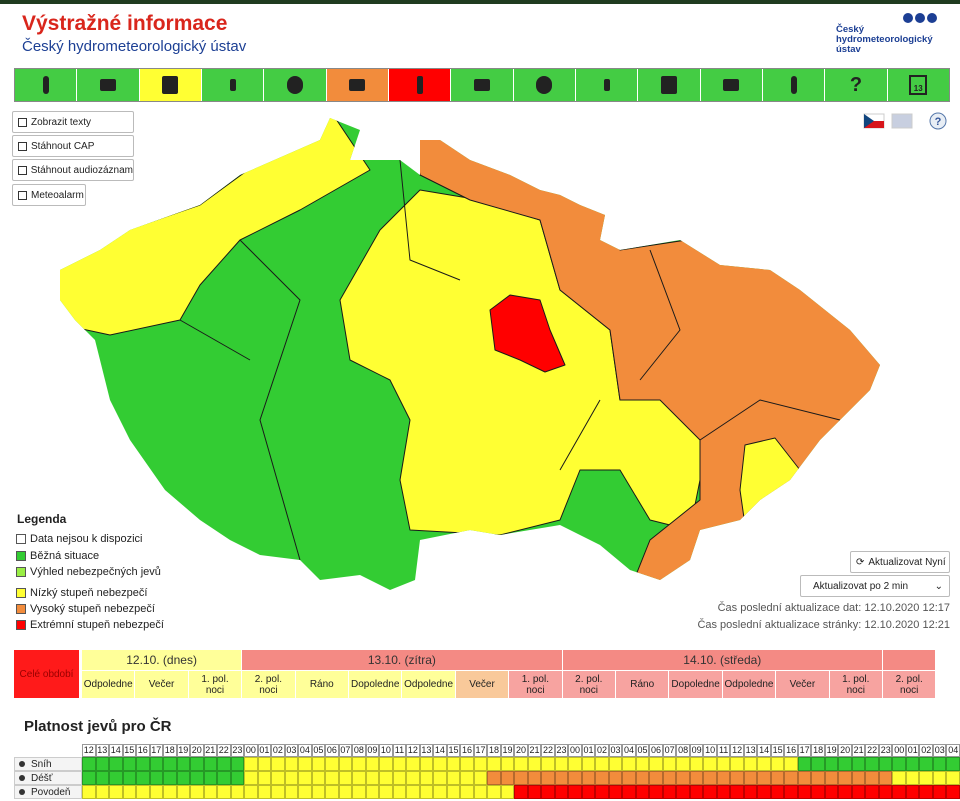 The height and width of the screenshot is (801, 960). Describe the element at coordinates (47, 674) in the screenshot. I see `timeline-whole: Celé období` at that location.